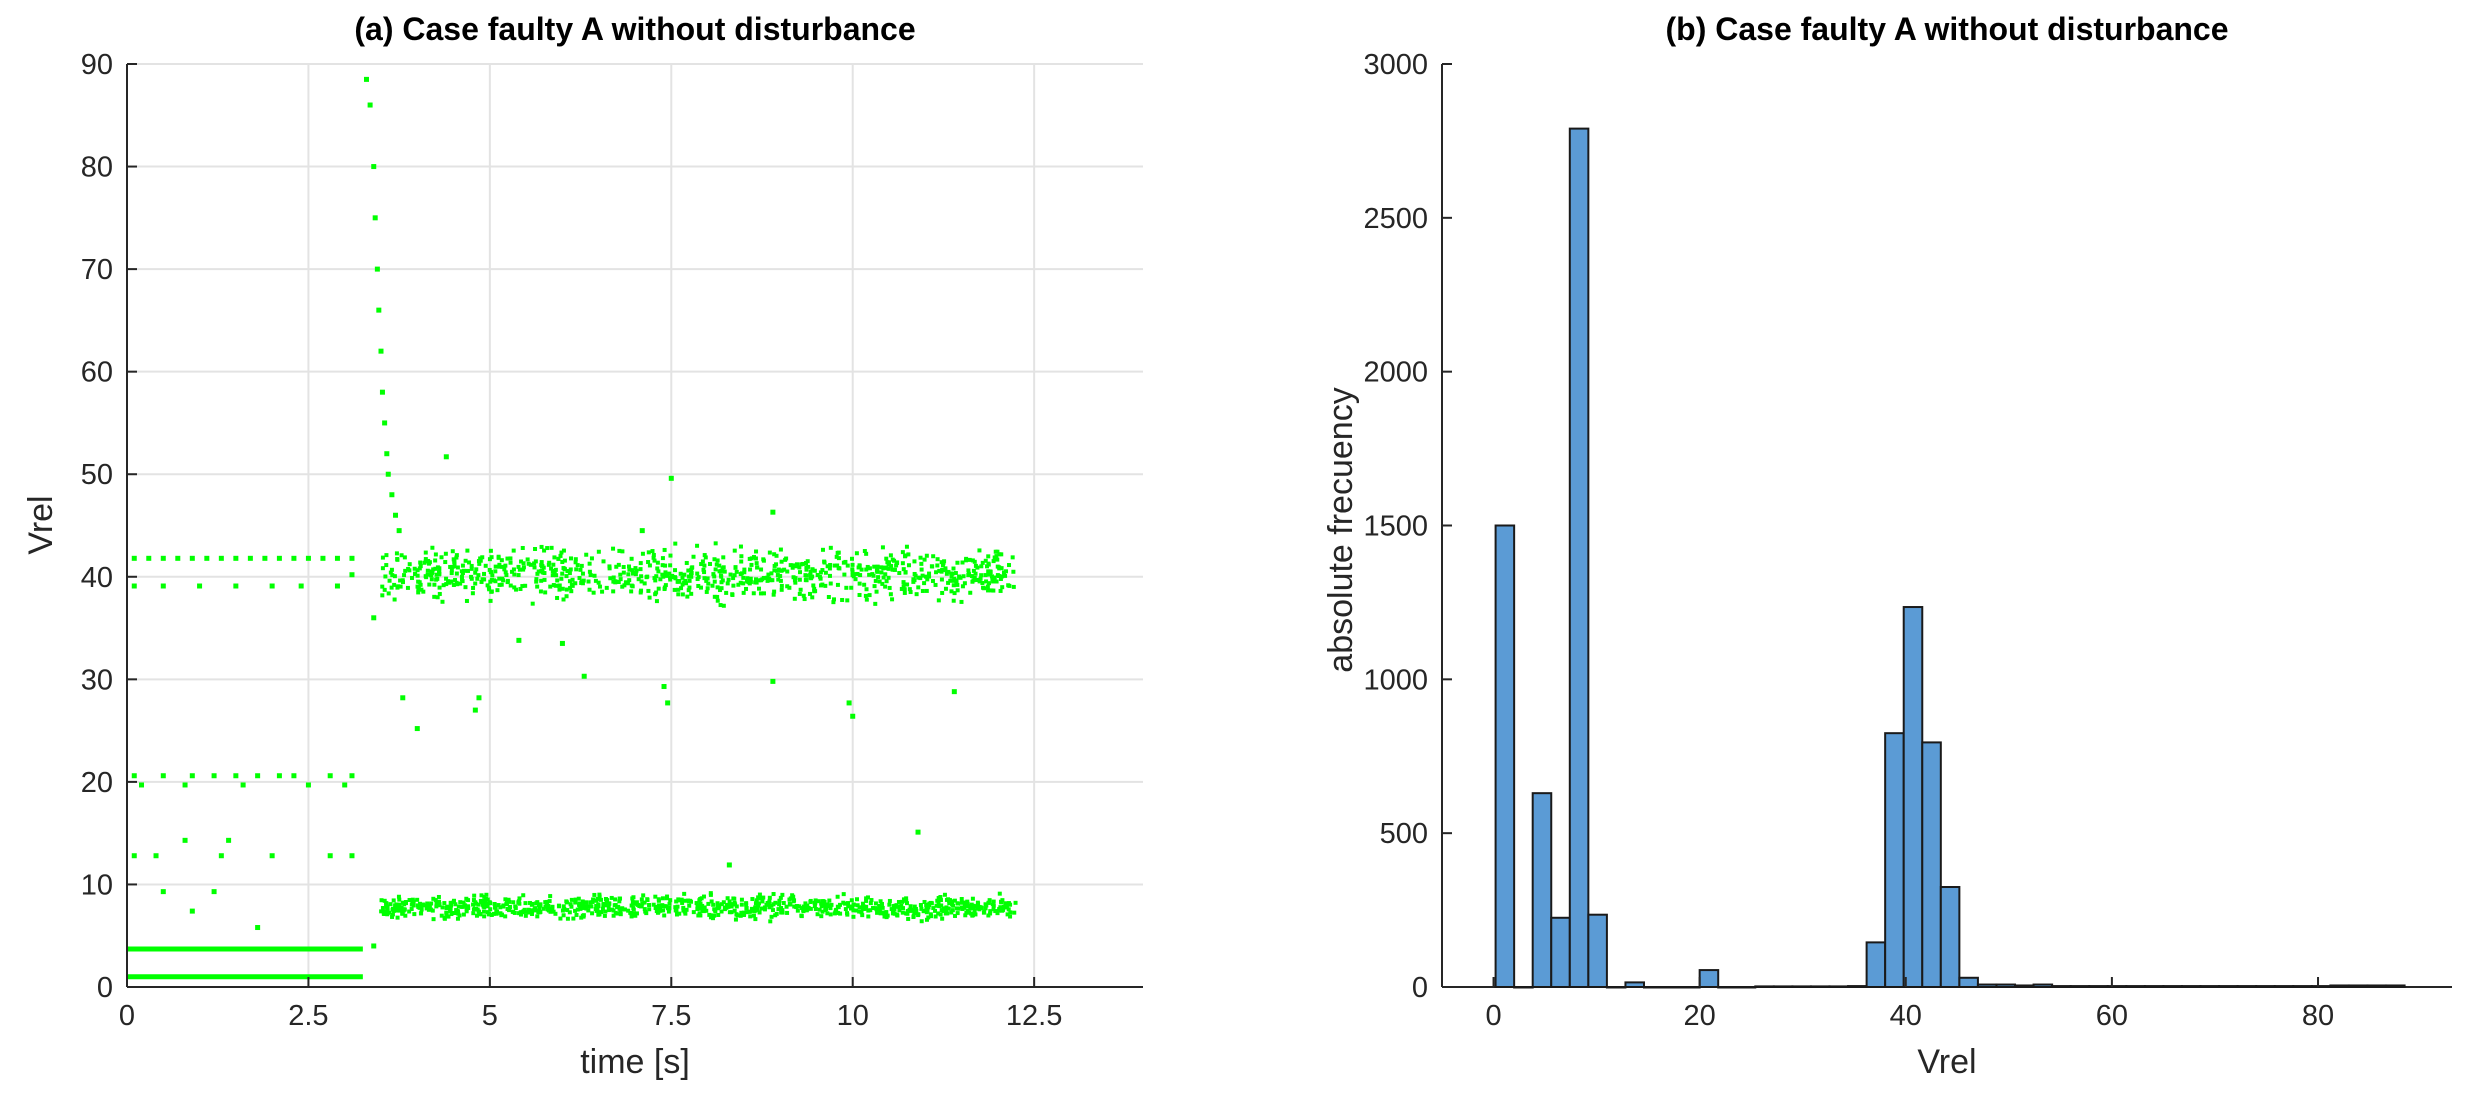 The width and height of the screenshot is (2482, 1102). What do you see at coordinates (671, 1016) in the screenshot?
I see `scatter-x-tick-label: 7.5` at bounding box center [671, 1016].